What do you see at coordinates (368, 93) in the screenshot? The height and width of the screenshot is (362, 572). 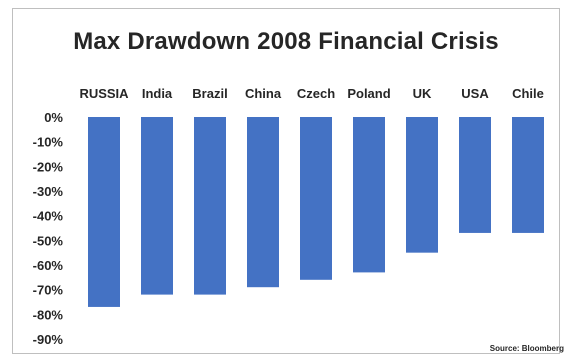 I see `category-label: Poland` at bounding box center [368, 93].